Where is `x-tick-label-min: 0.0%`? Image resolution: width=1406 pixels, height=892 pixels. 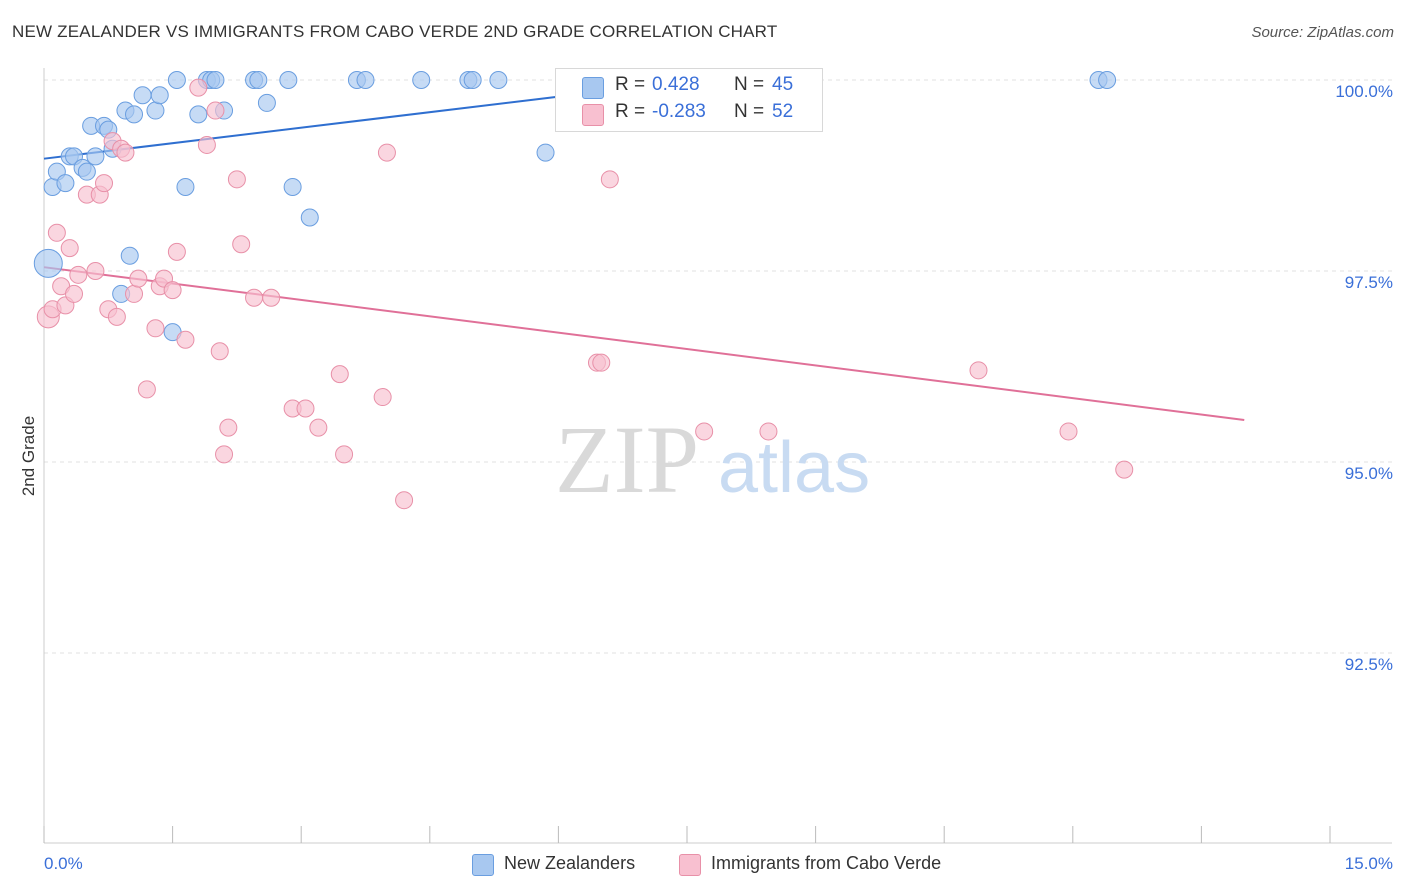
x-tick-label-min: 0.0% is located at coordinates (63, 863).